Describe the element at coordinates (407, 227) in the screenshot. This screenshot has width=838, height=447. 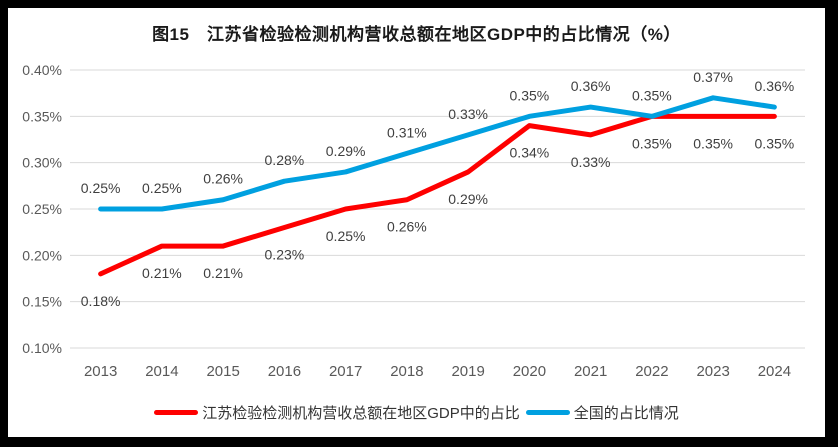
I see `jiangsu-data-label: 0.26%` at that location.